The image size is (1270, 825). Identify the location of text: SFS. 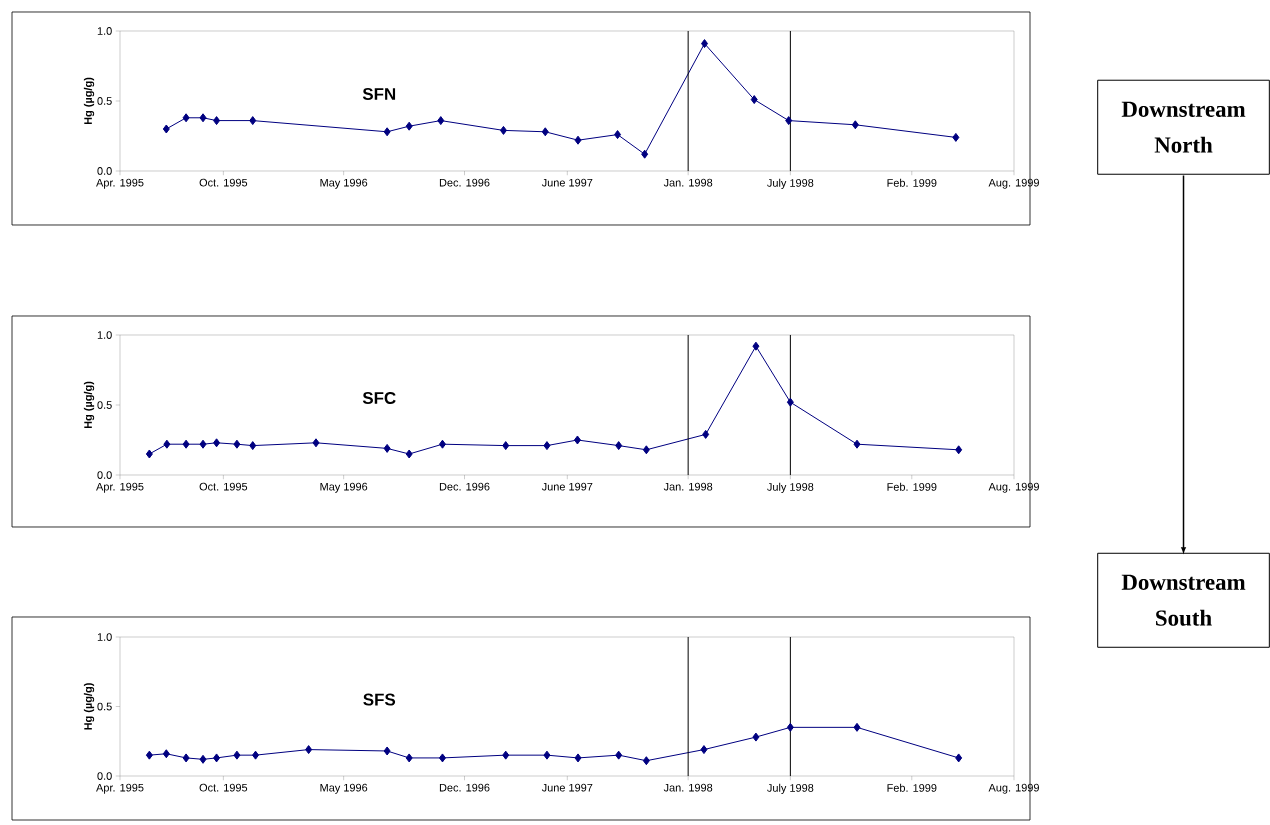
(379, 699).